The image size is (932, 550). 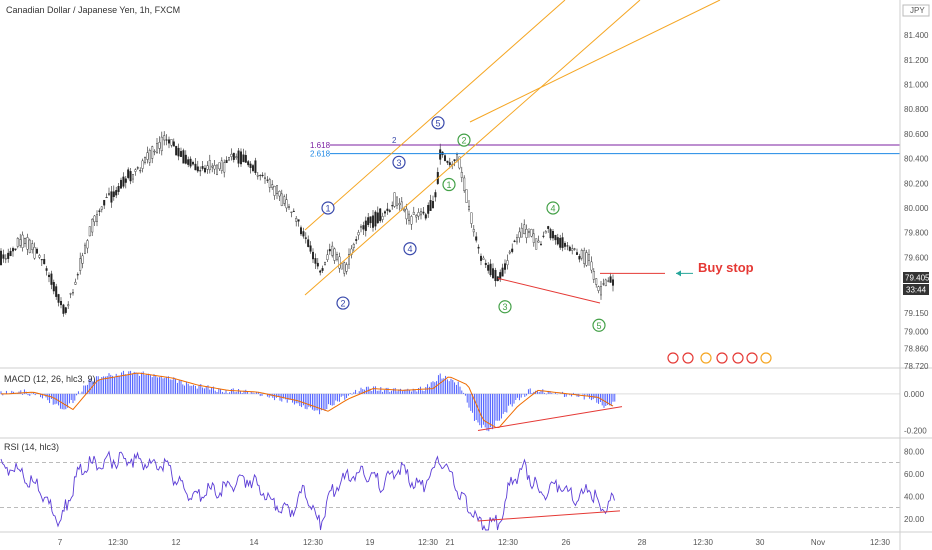 I want to click on buy-stop-annotation: Buy stop, so click(x=726, y=267).